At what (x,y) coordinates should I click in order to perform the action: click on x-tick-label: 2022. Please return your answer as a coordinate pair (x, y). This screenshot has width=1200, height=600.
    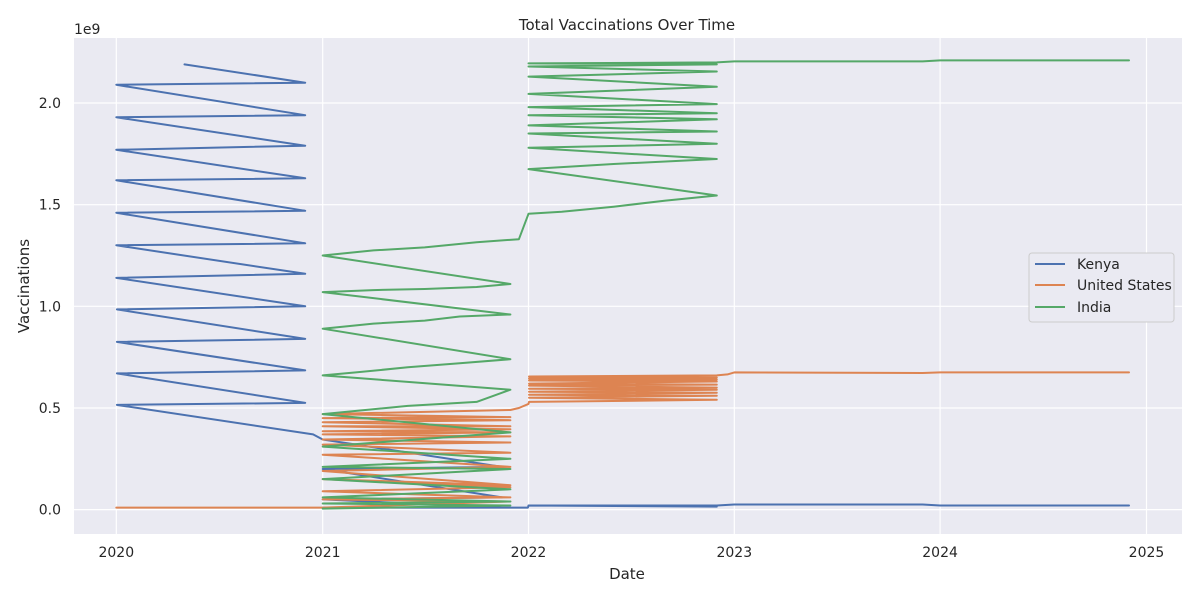
    Looking at the image, I should click on (529, 553).